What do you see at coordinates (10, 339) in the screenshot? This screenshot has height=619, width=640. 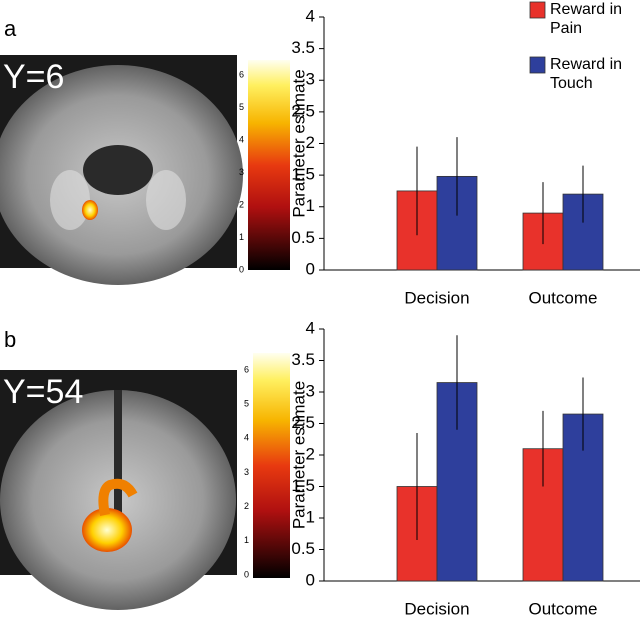 I see `panel-label: b` at bounding box center [10, 339].